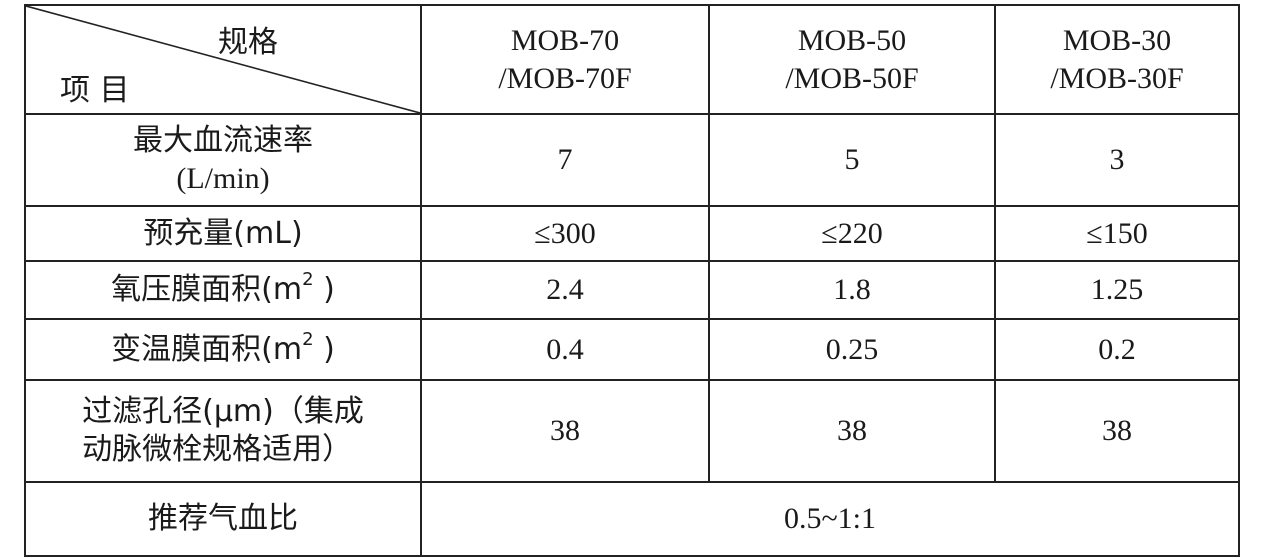  What do you see at coordinates (95, 90) in the screenshot?
I see `item-header-label: 项 目` at bounding box center [95, 90].